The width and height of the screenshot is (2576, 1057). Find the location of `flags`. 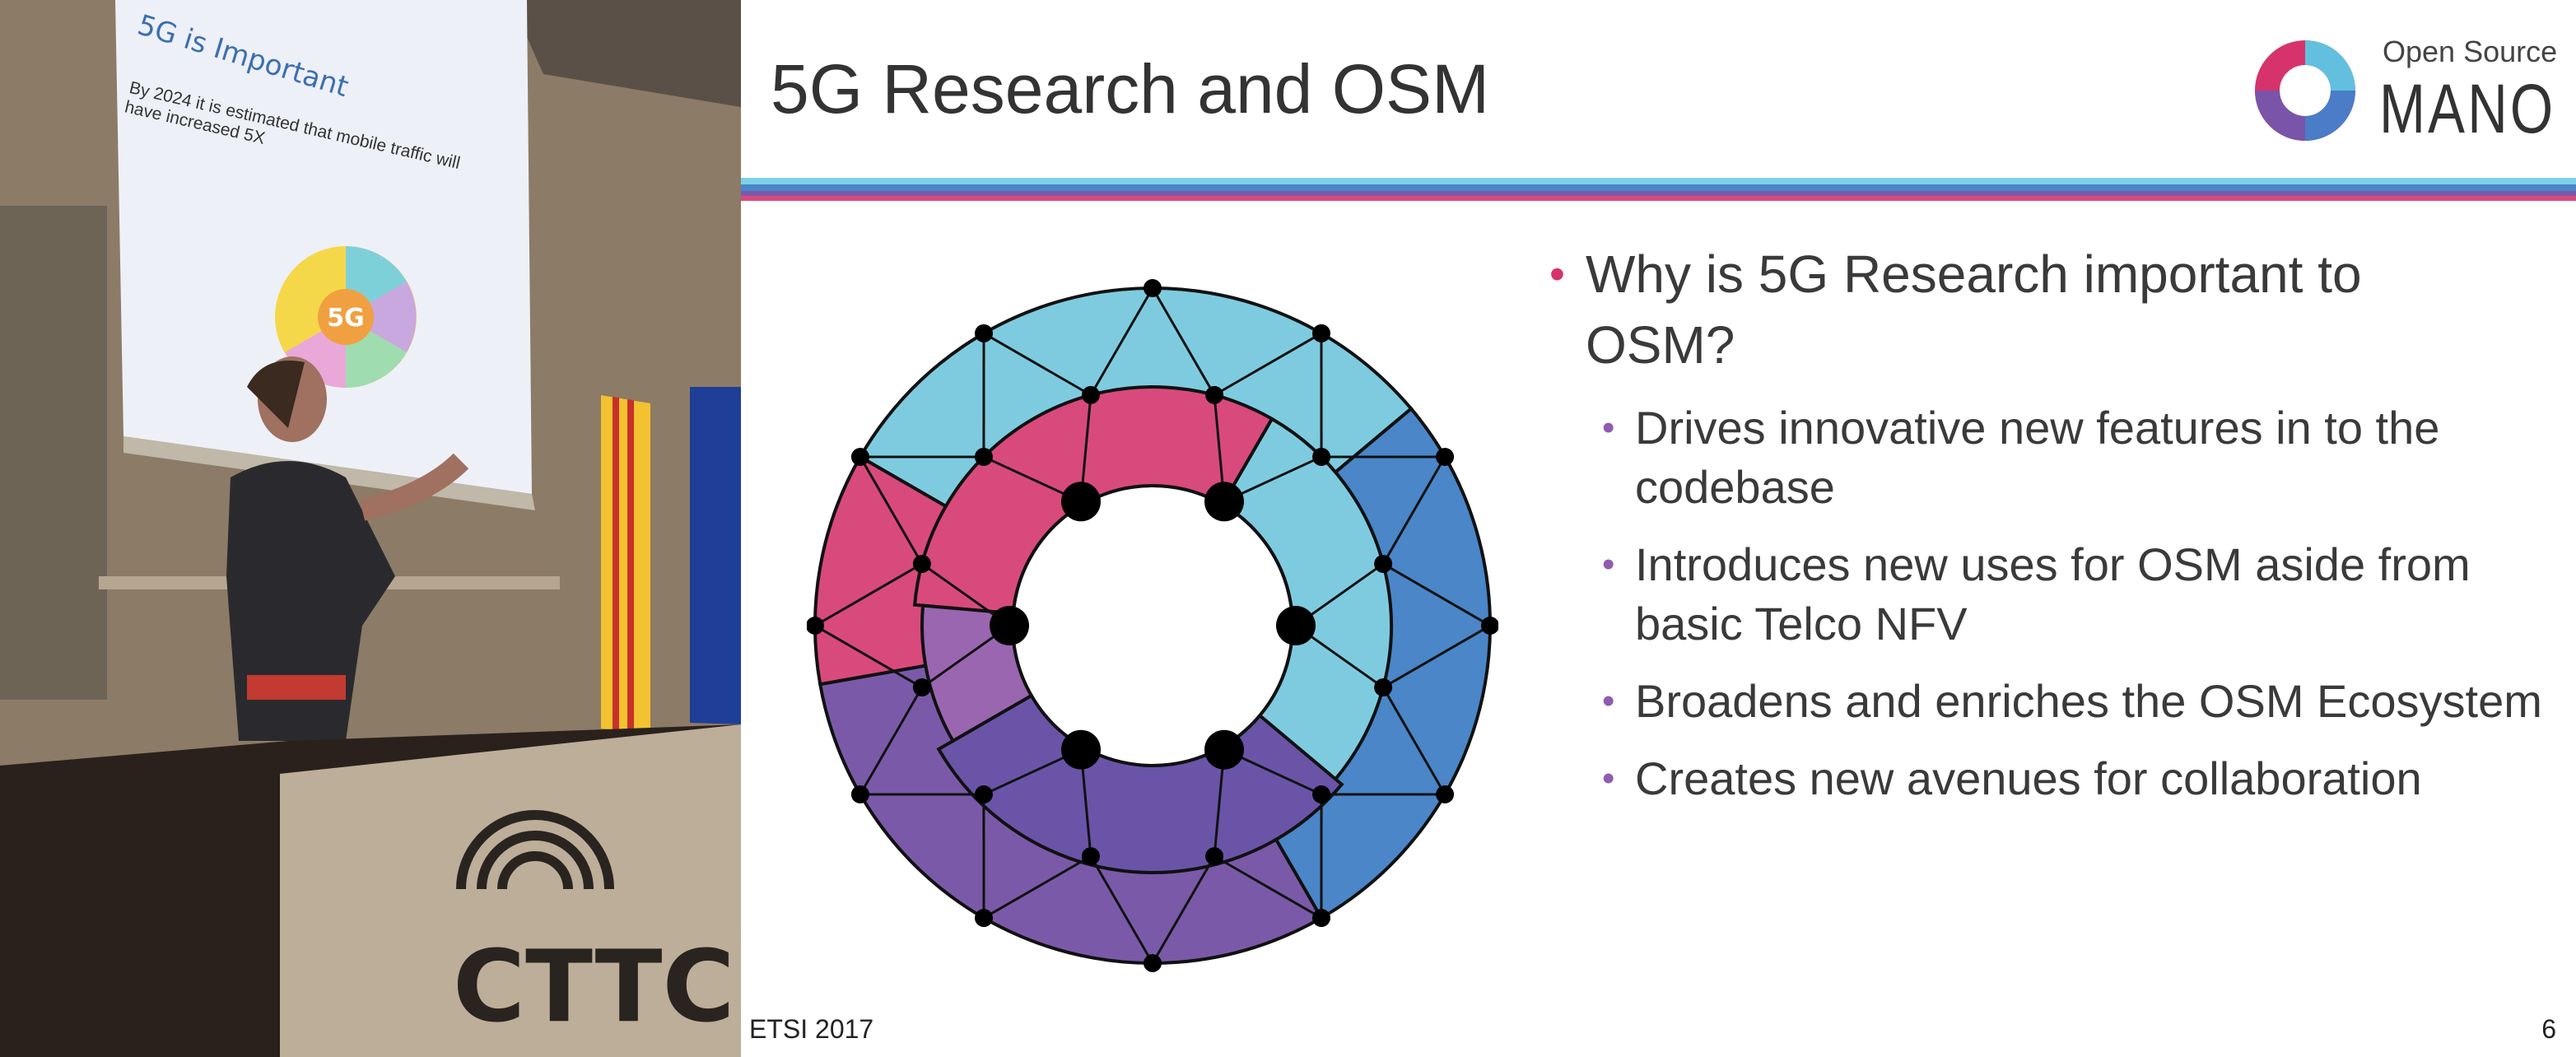

flags is located at coordinates (671, 560).